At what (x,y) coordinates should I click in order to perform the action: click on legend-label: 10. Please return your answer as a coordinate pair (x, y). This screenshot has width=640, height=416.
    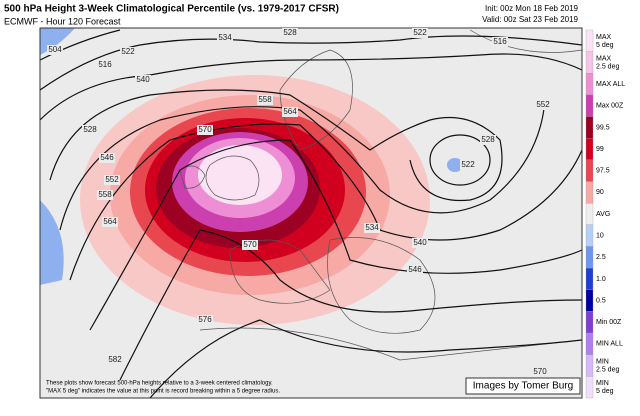
    Looking at the image, I should click on (600, 235).